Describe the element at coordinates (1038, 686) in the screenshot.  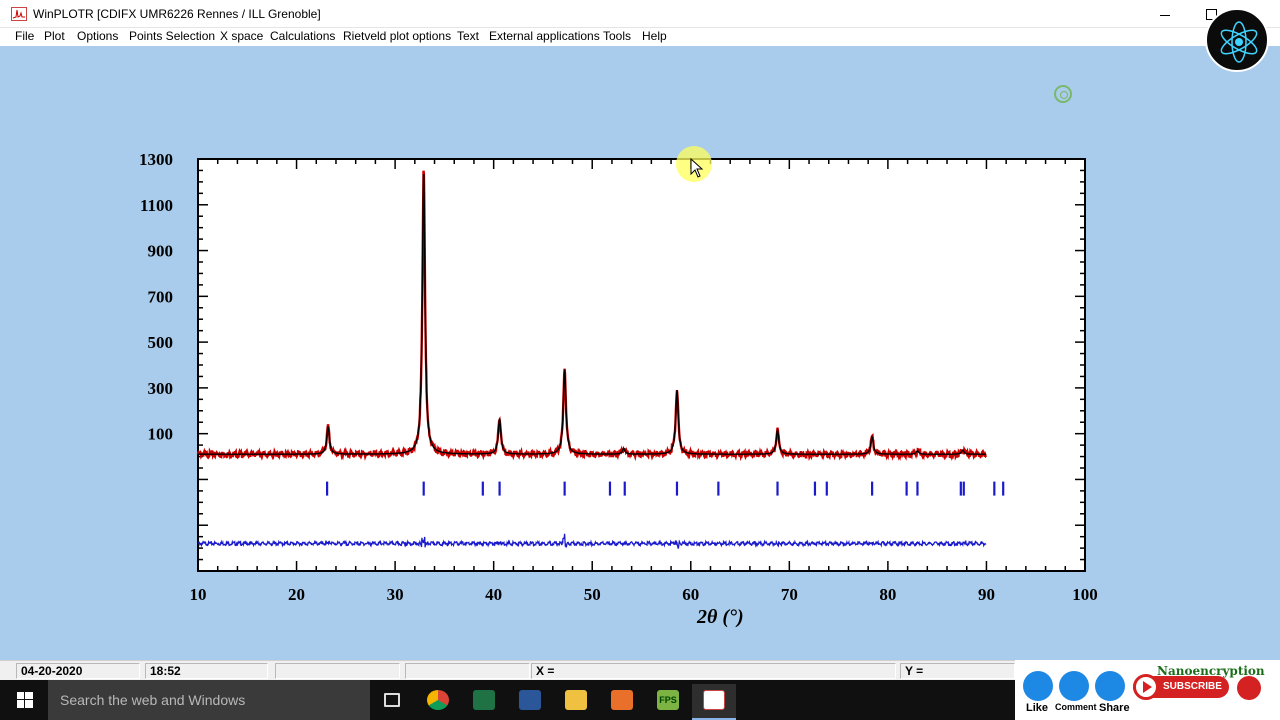
I see `like-icon` at that location.